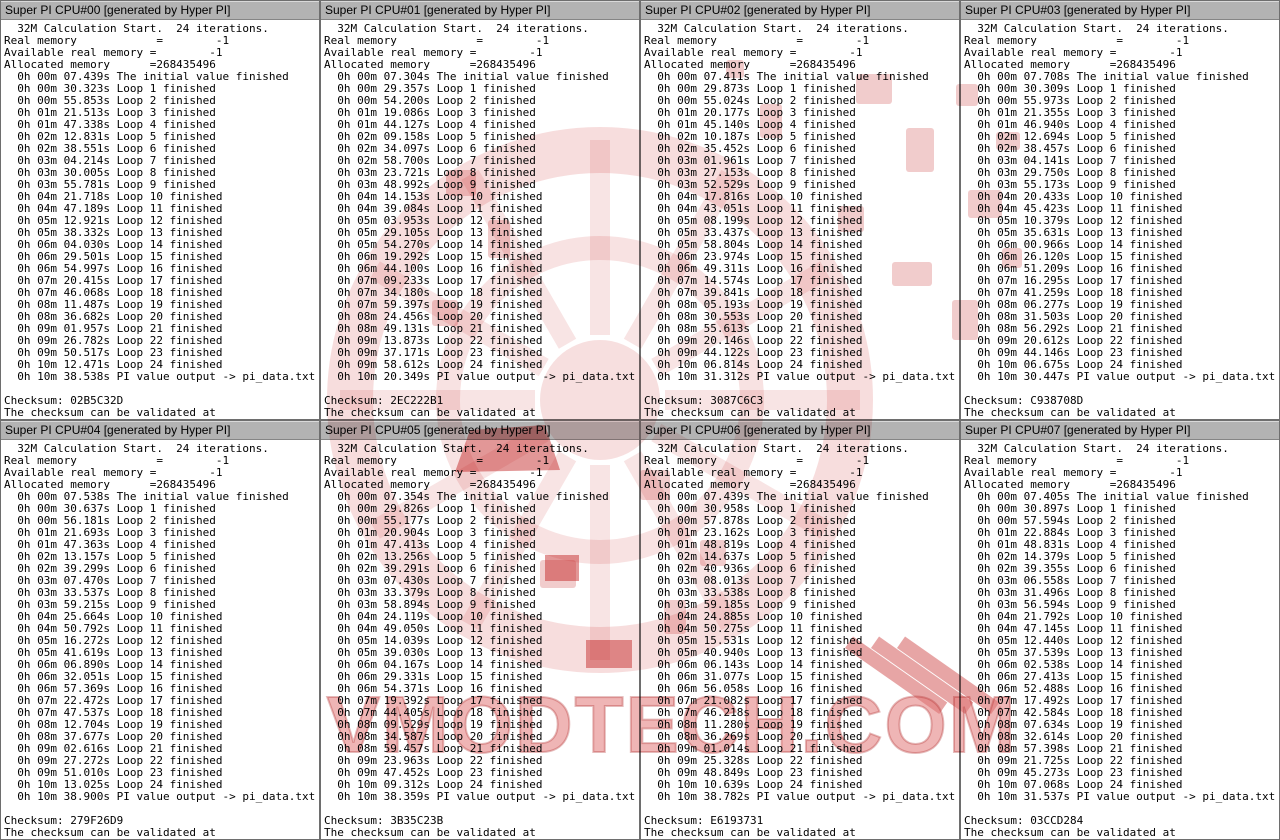  I want to click on console-line: 0h 07m 20.415s Loop 17 finished, so click(113, 280).